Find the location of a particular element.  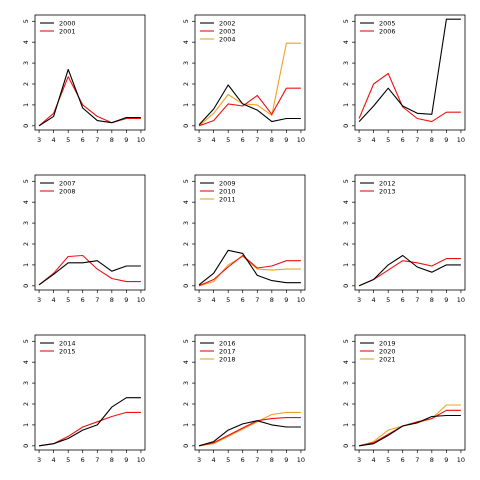

legend-label-2019: 2019 is located at coordinates (387, 343).